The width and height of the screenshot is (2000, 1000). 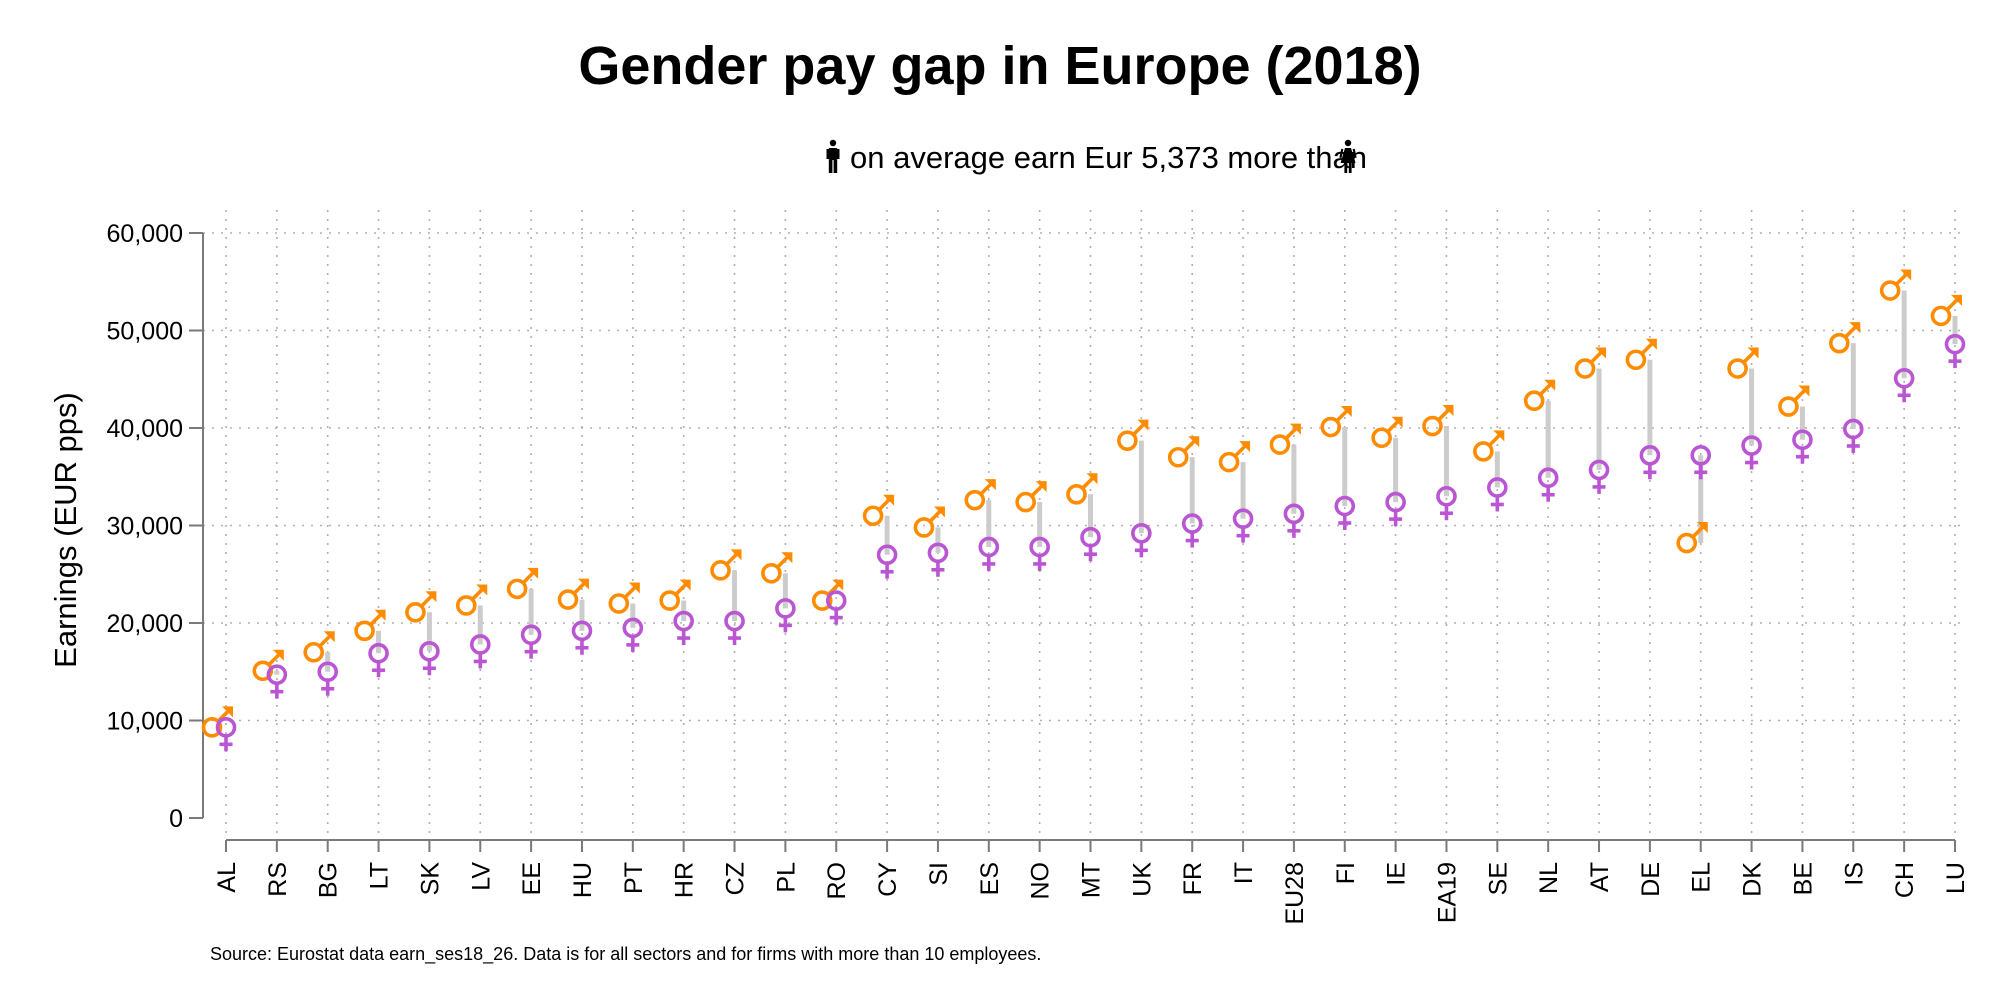 I want to click on x-tick-label: ES, so click(x=990, y=878).